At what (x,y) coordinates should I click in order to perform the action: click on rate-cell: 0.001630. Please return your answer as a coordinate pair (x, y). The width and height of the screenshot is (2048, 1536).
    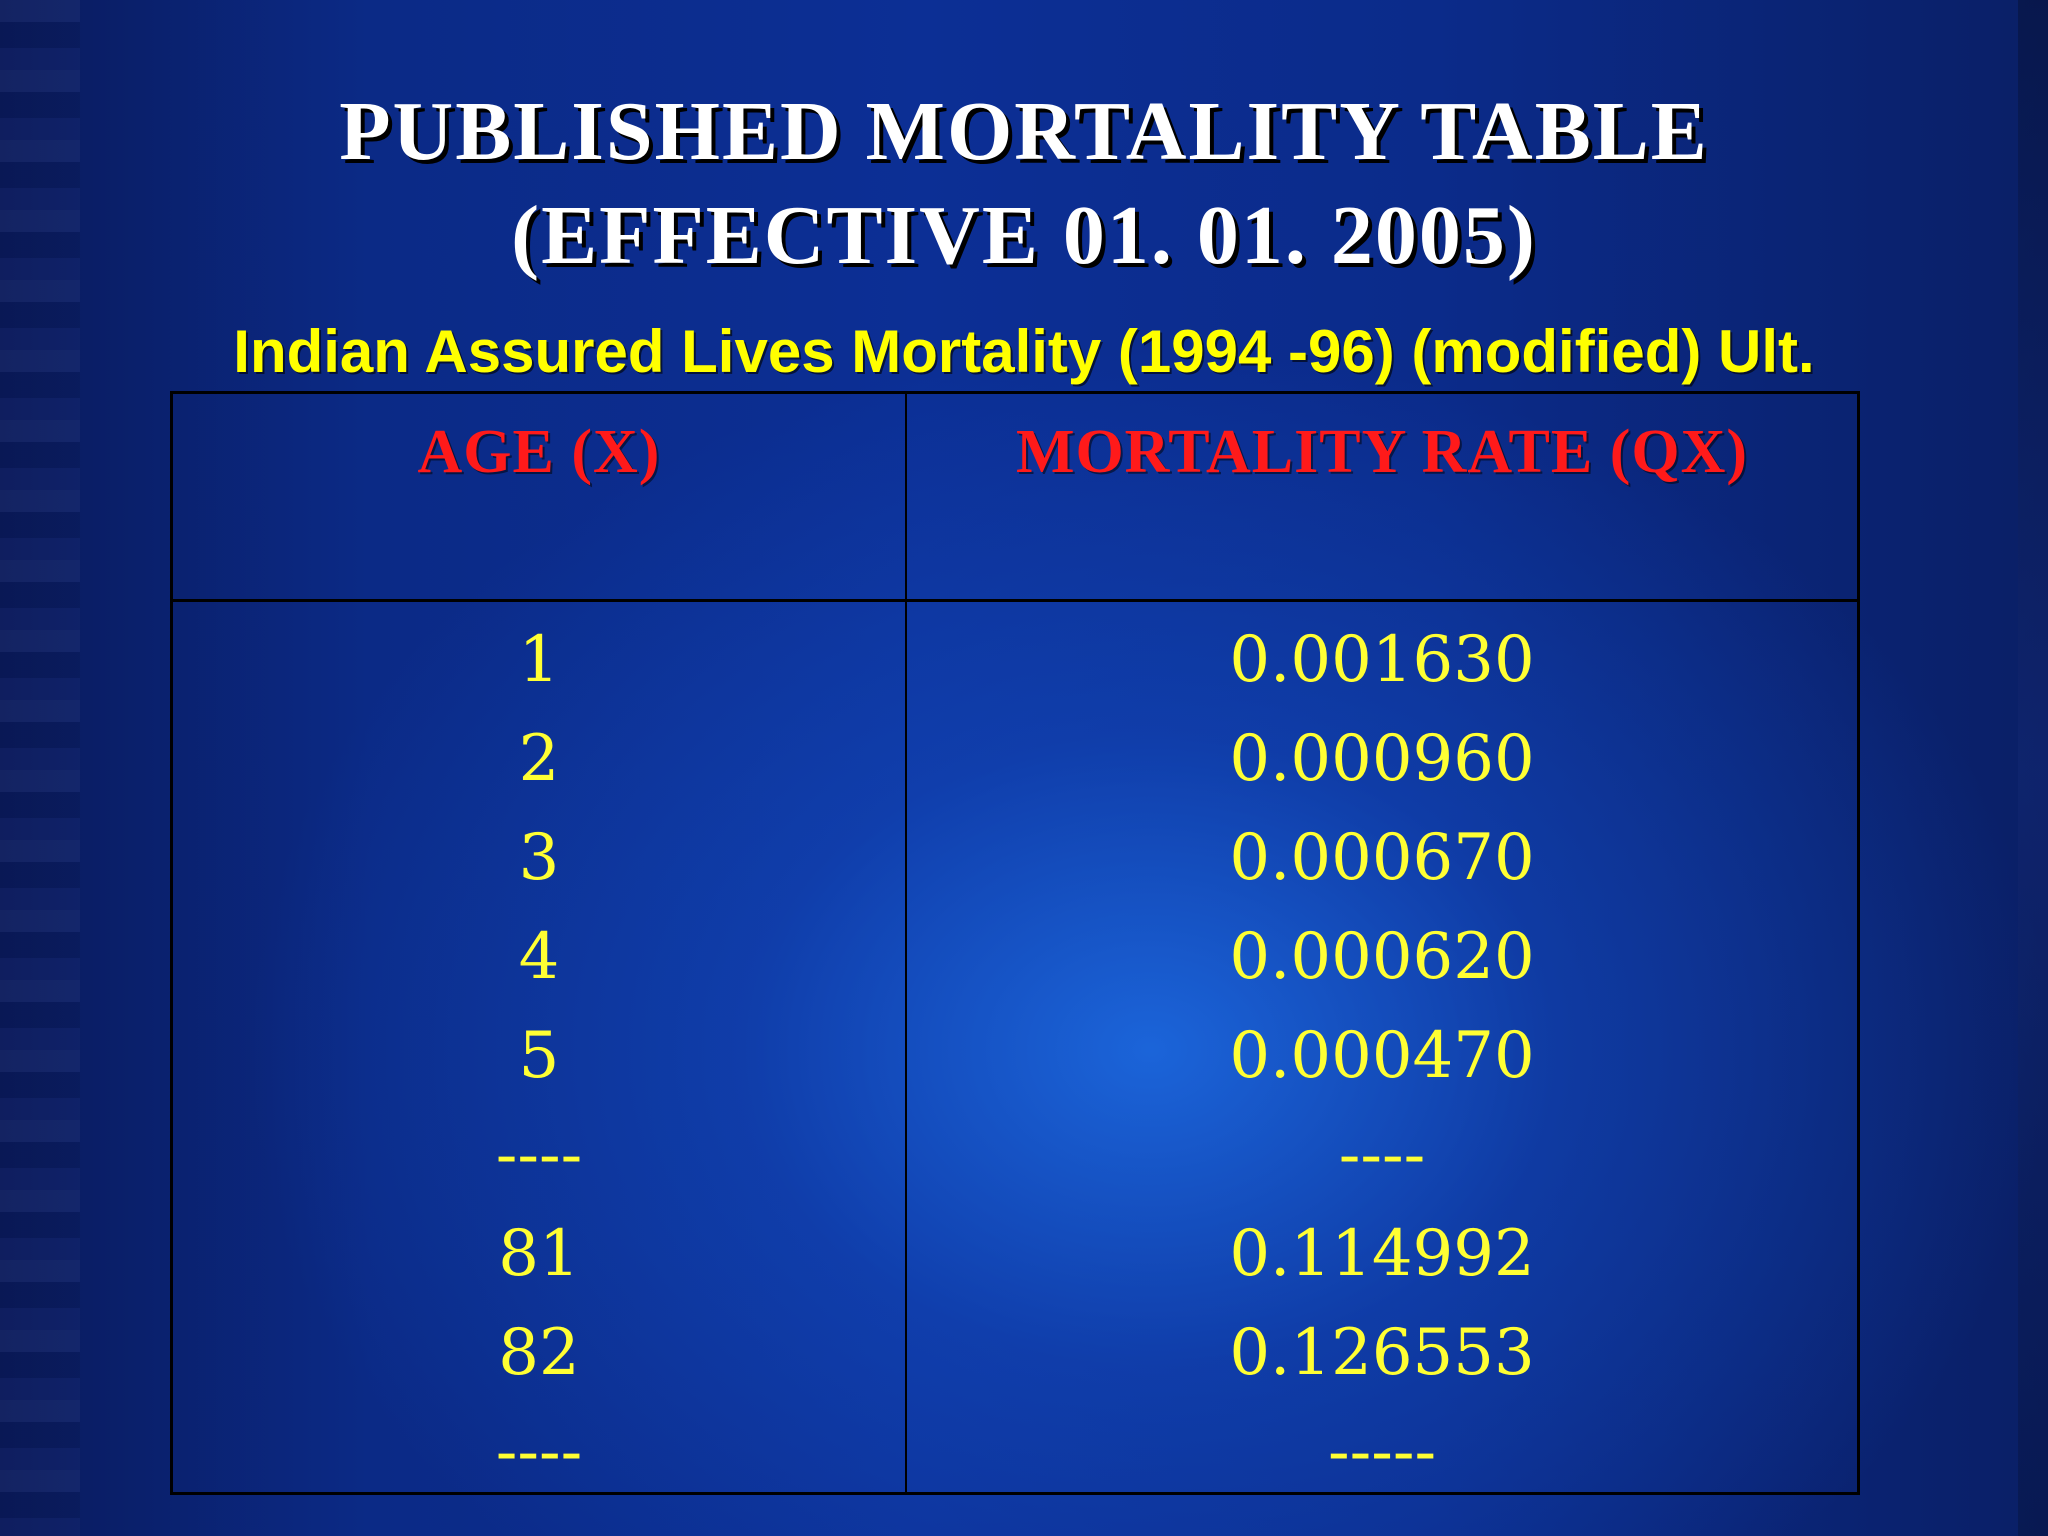
    Looking at the image, I should click on (1382, 660).